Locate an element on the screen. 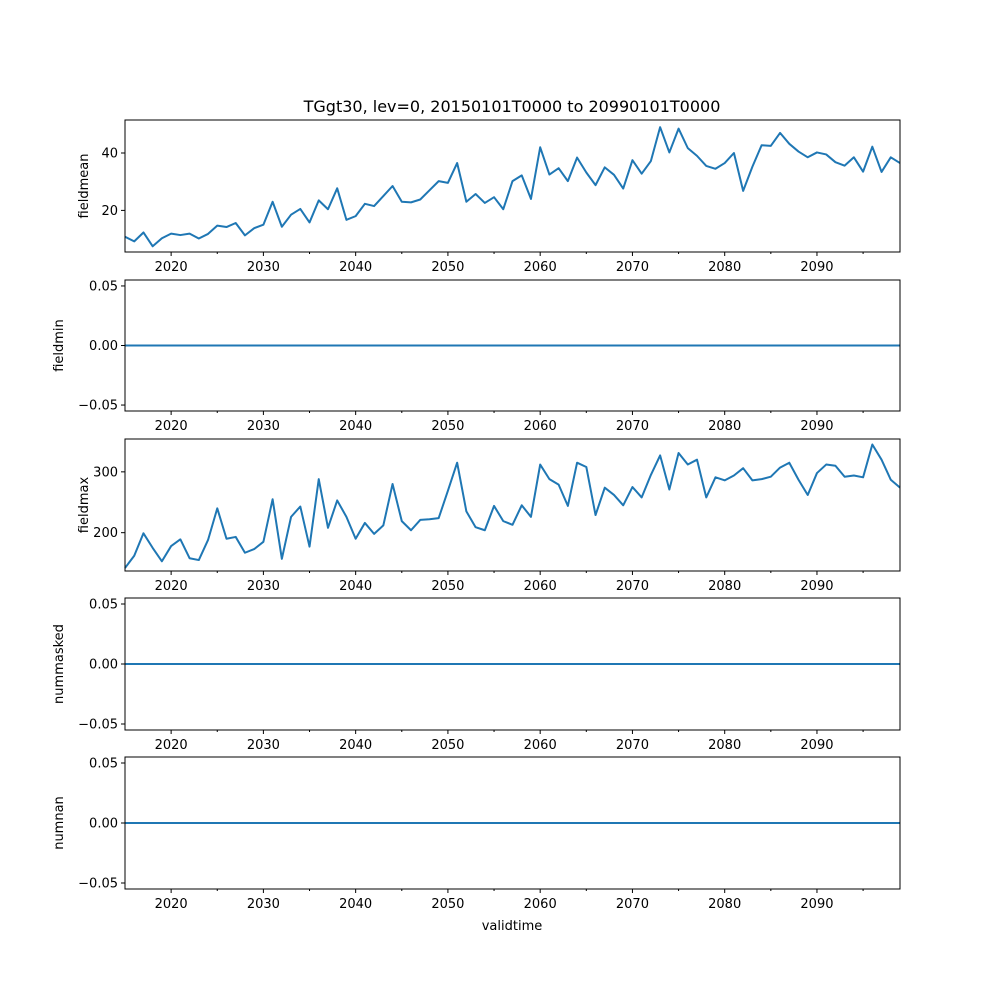  x-tick-label-fieldmean: 2030 is located at coordinates (263, 267).